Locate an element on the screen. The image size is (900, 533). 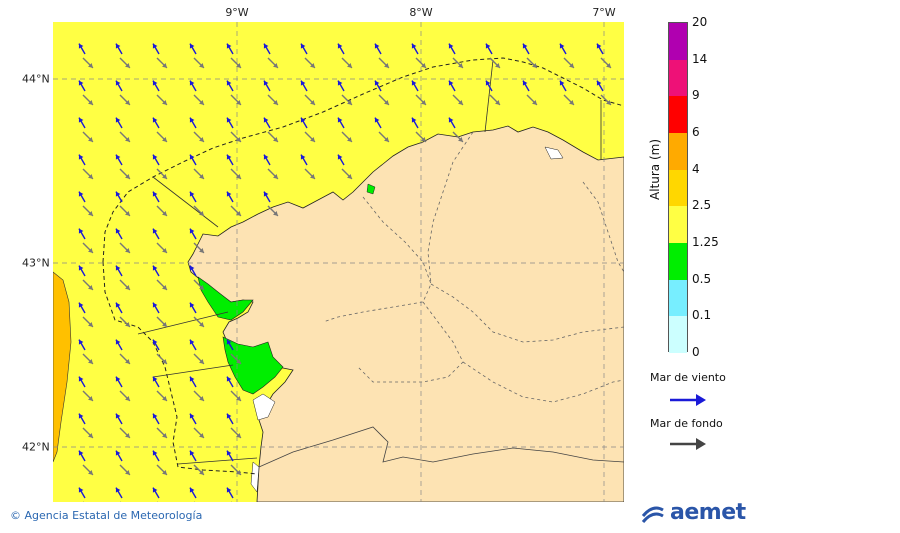
lon-label-9w: 9°W is located at coordinates (237, 12).